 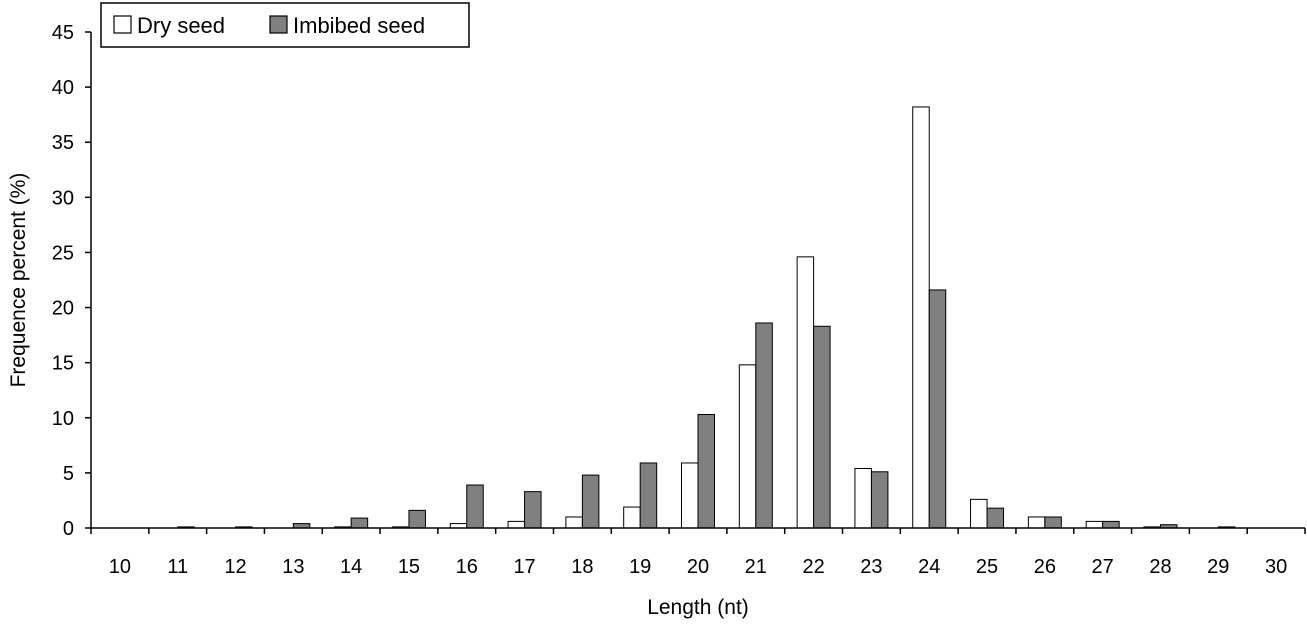 I want to click on x-tick-label-26: 26, so click(x=1045, y=567).